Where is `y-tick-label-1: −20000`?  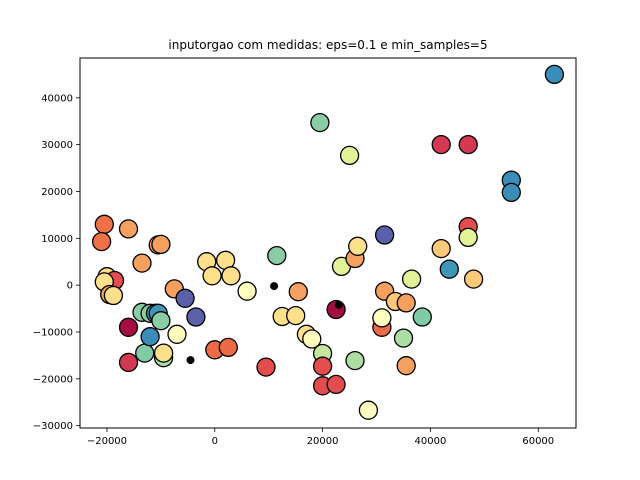 y-tick-label-1: −20000 is located at coordinates (53, 379).